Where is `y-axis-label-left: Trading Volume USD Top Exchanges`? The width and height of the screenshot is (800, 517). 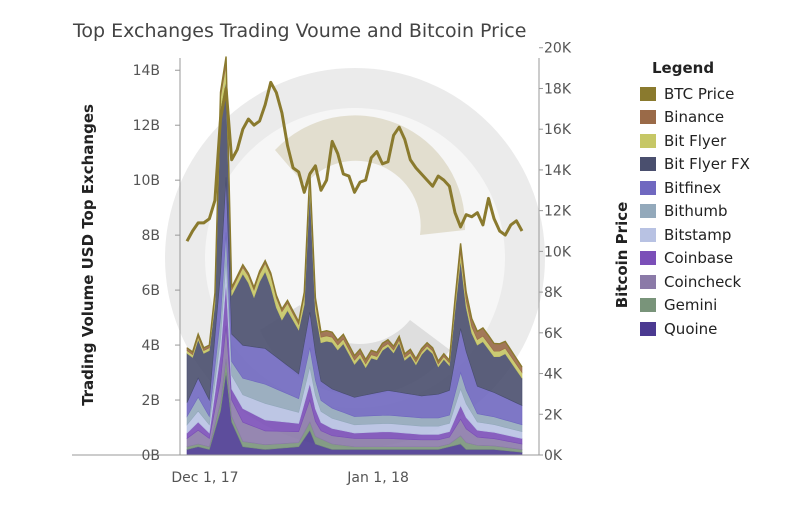 y-axis-label-left: Trading Volume USD Top Exchanges is located at coordinates (88, 255).